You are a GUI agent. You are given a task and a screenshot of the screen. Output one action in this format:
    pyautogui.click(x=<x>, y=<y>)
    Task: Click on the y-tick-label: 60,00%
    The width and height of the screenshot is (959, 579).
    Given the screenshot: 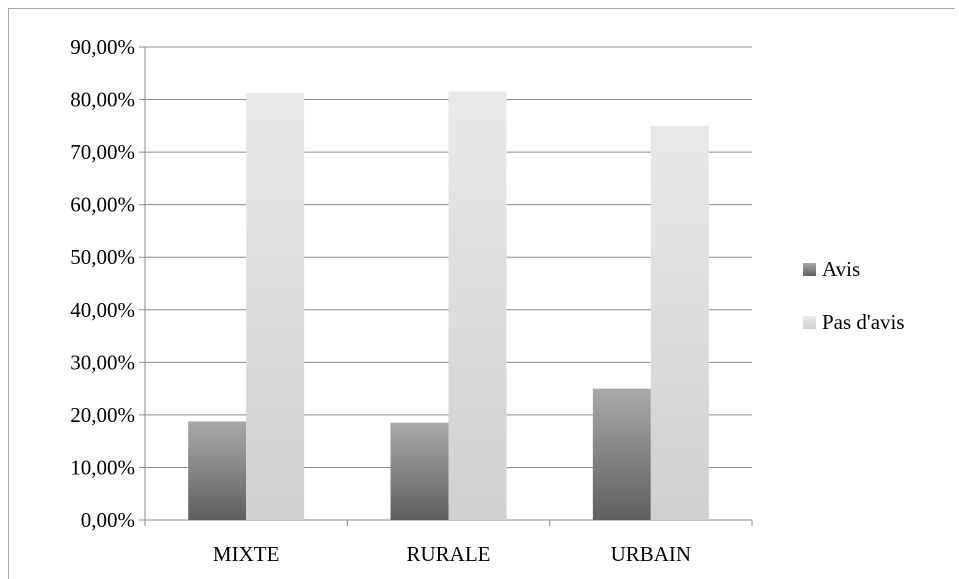 What is the action you would take?
    pyautogui.click(x=102, y=205)
    